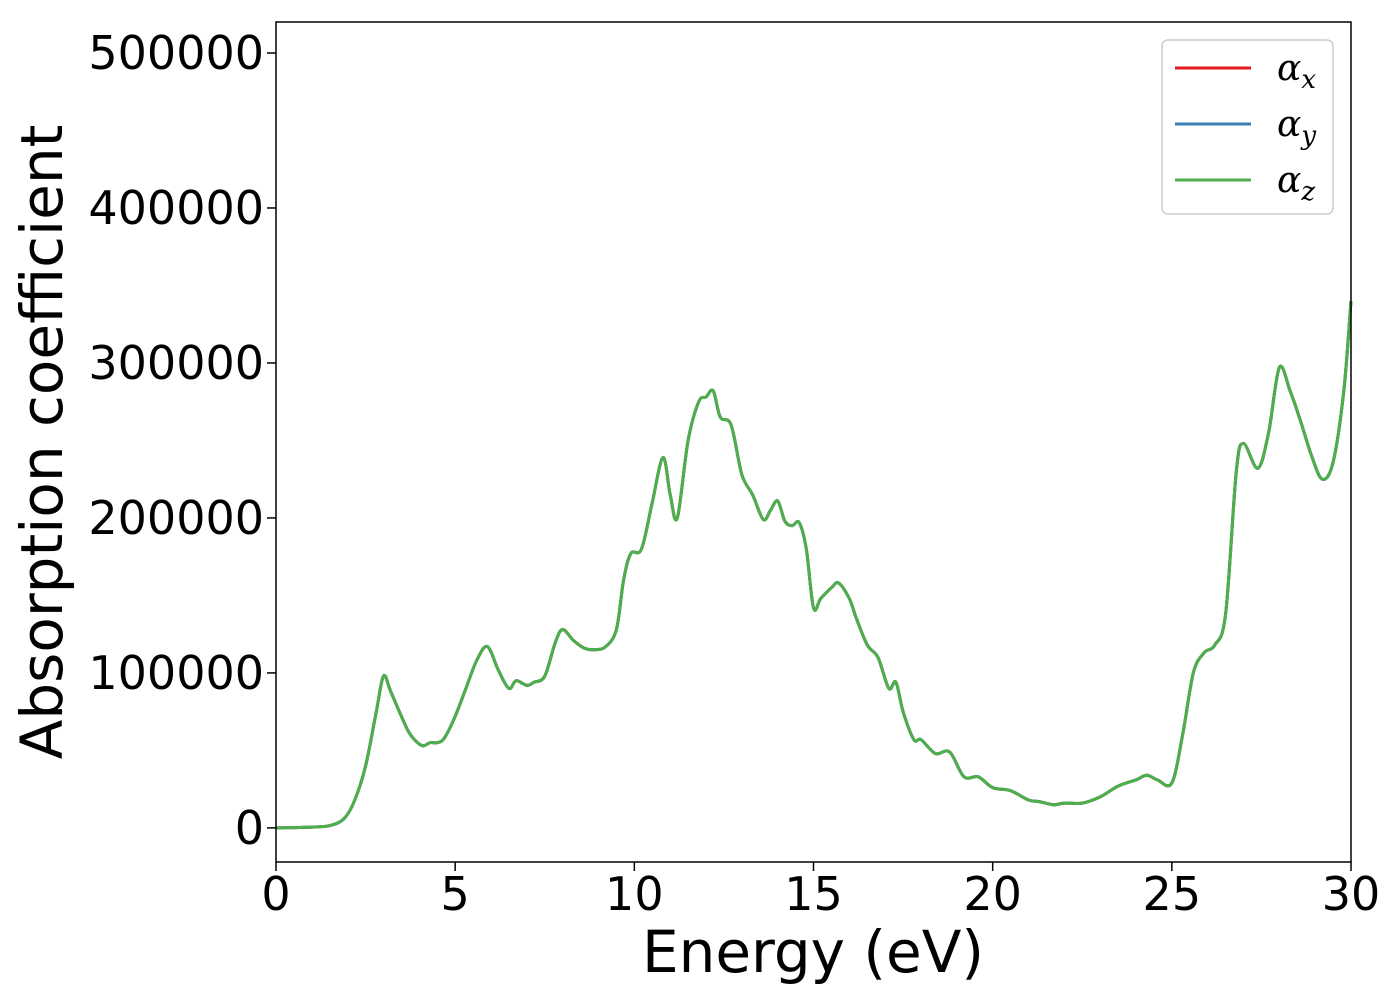 This screenshot has width=1400, height=1000. What do you see at coordinates (992, 894) in the screenshot?
I see `x-tick-label: 20` at bounding box center [992, 894].